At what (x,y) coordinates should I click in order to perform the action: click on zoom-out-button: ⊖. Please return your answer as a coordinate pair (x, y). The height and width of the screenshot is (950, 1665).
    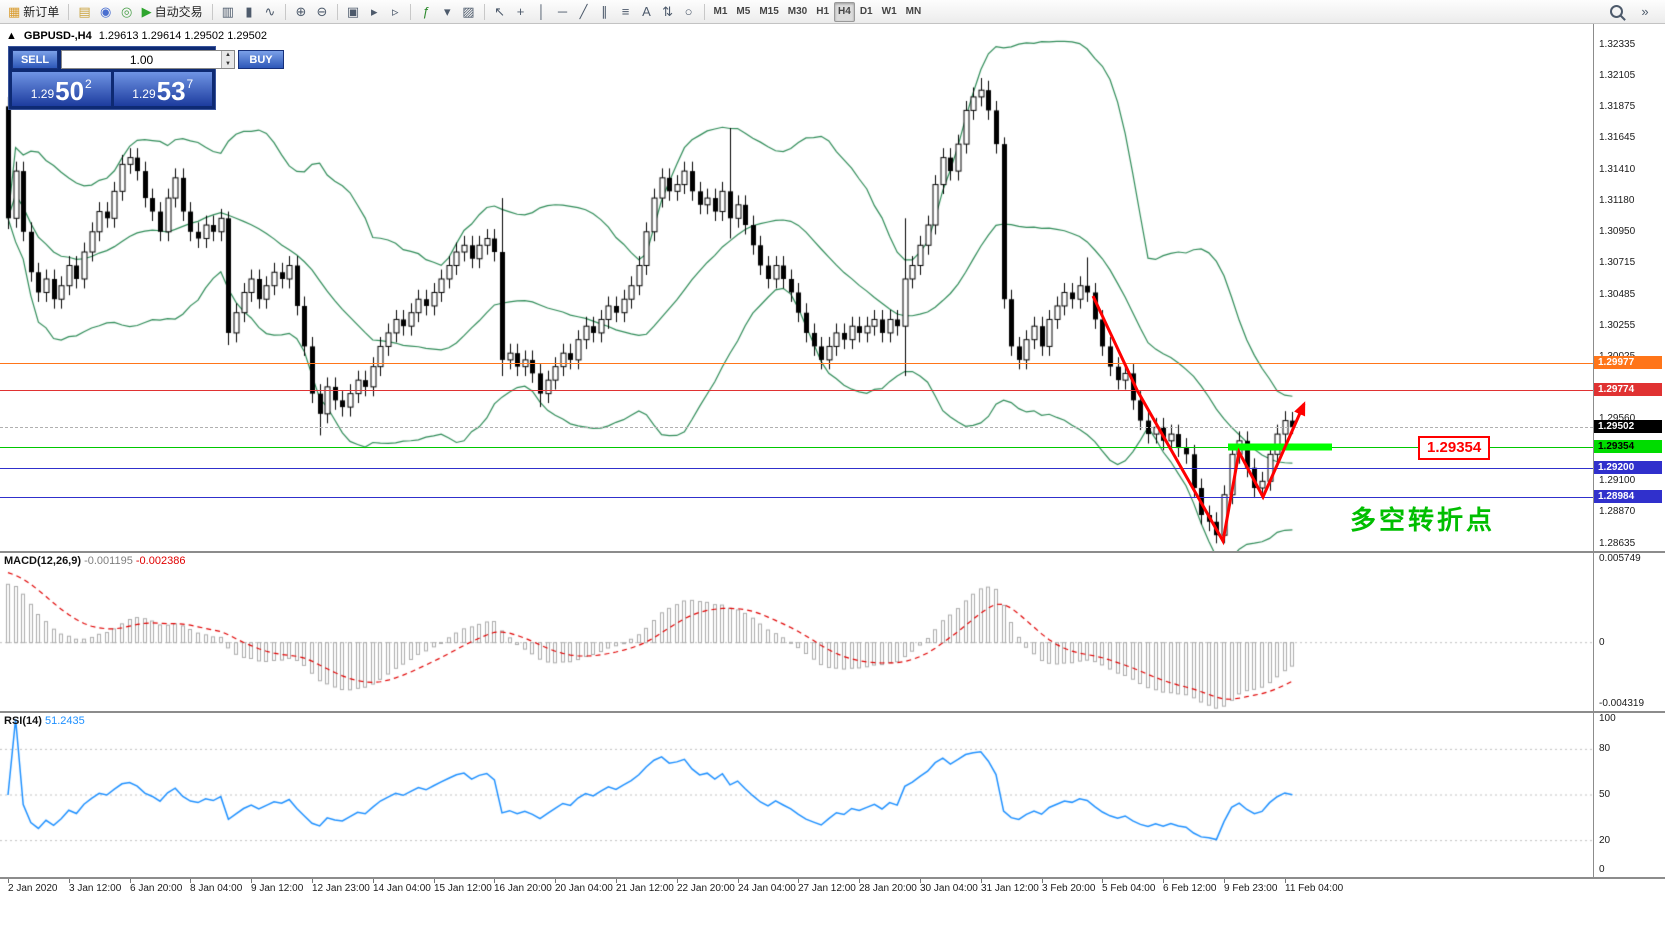
    Looking at the image, I should click on (322, 12).